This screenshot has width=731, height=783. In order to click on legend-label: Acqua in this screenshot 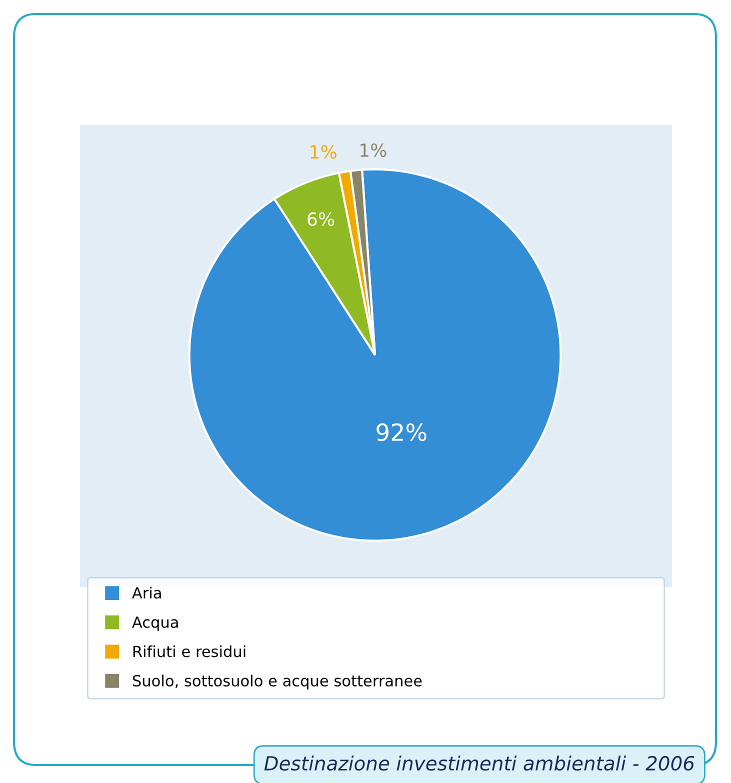, I will do `click(155, 623)`.